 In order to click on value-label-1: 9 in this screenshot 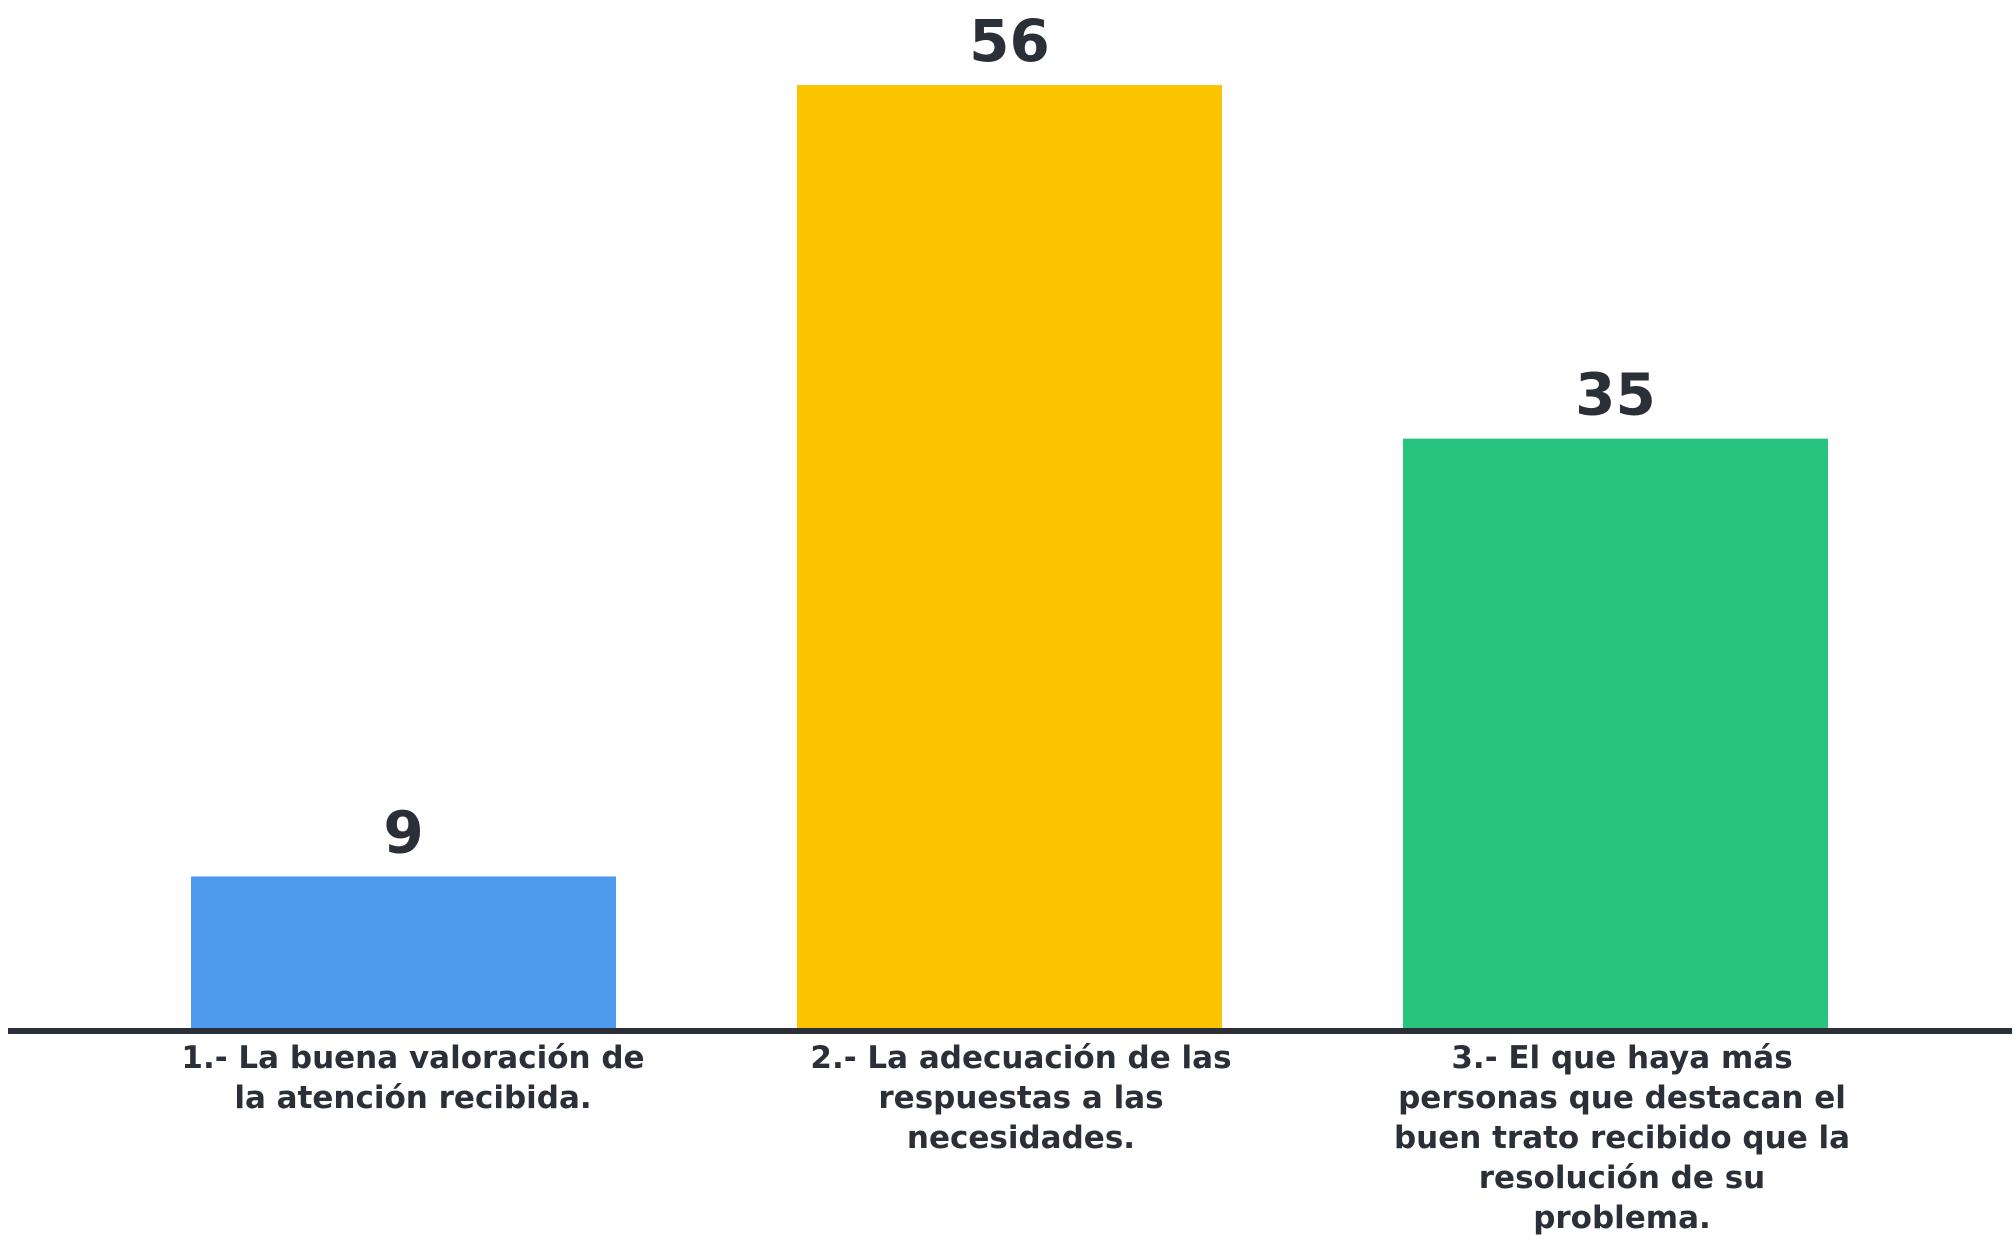, I will do `click(403, 832)`.